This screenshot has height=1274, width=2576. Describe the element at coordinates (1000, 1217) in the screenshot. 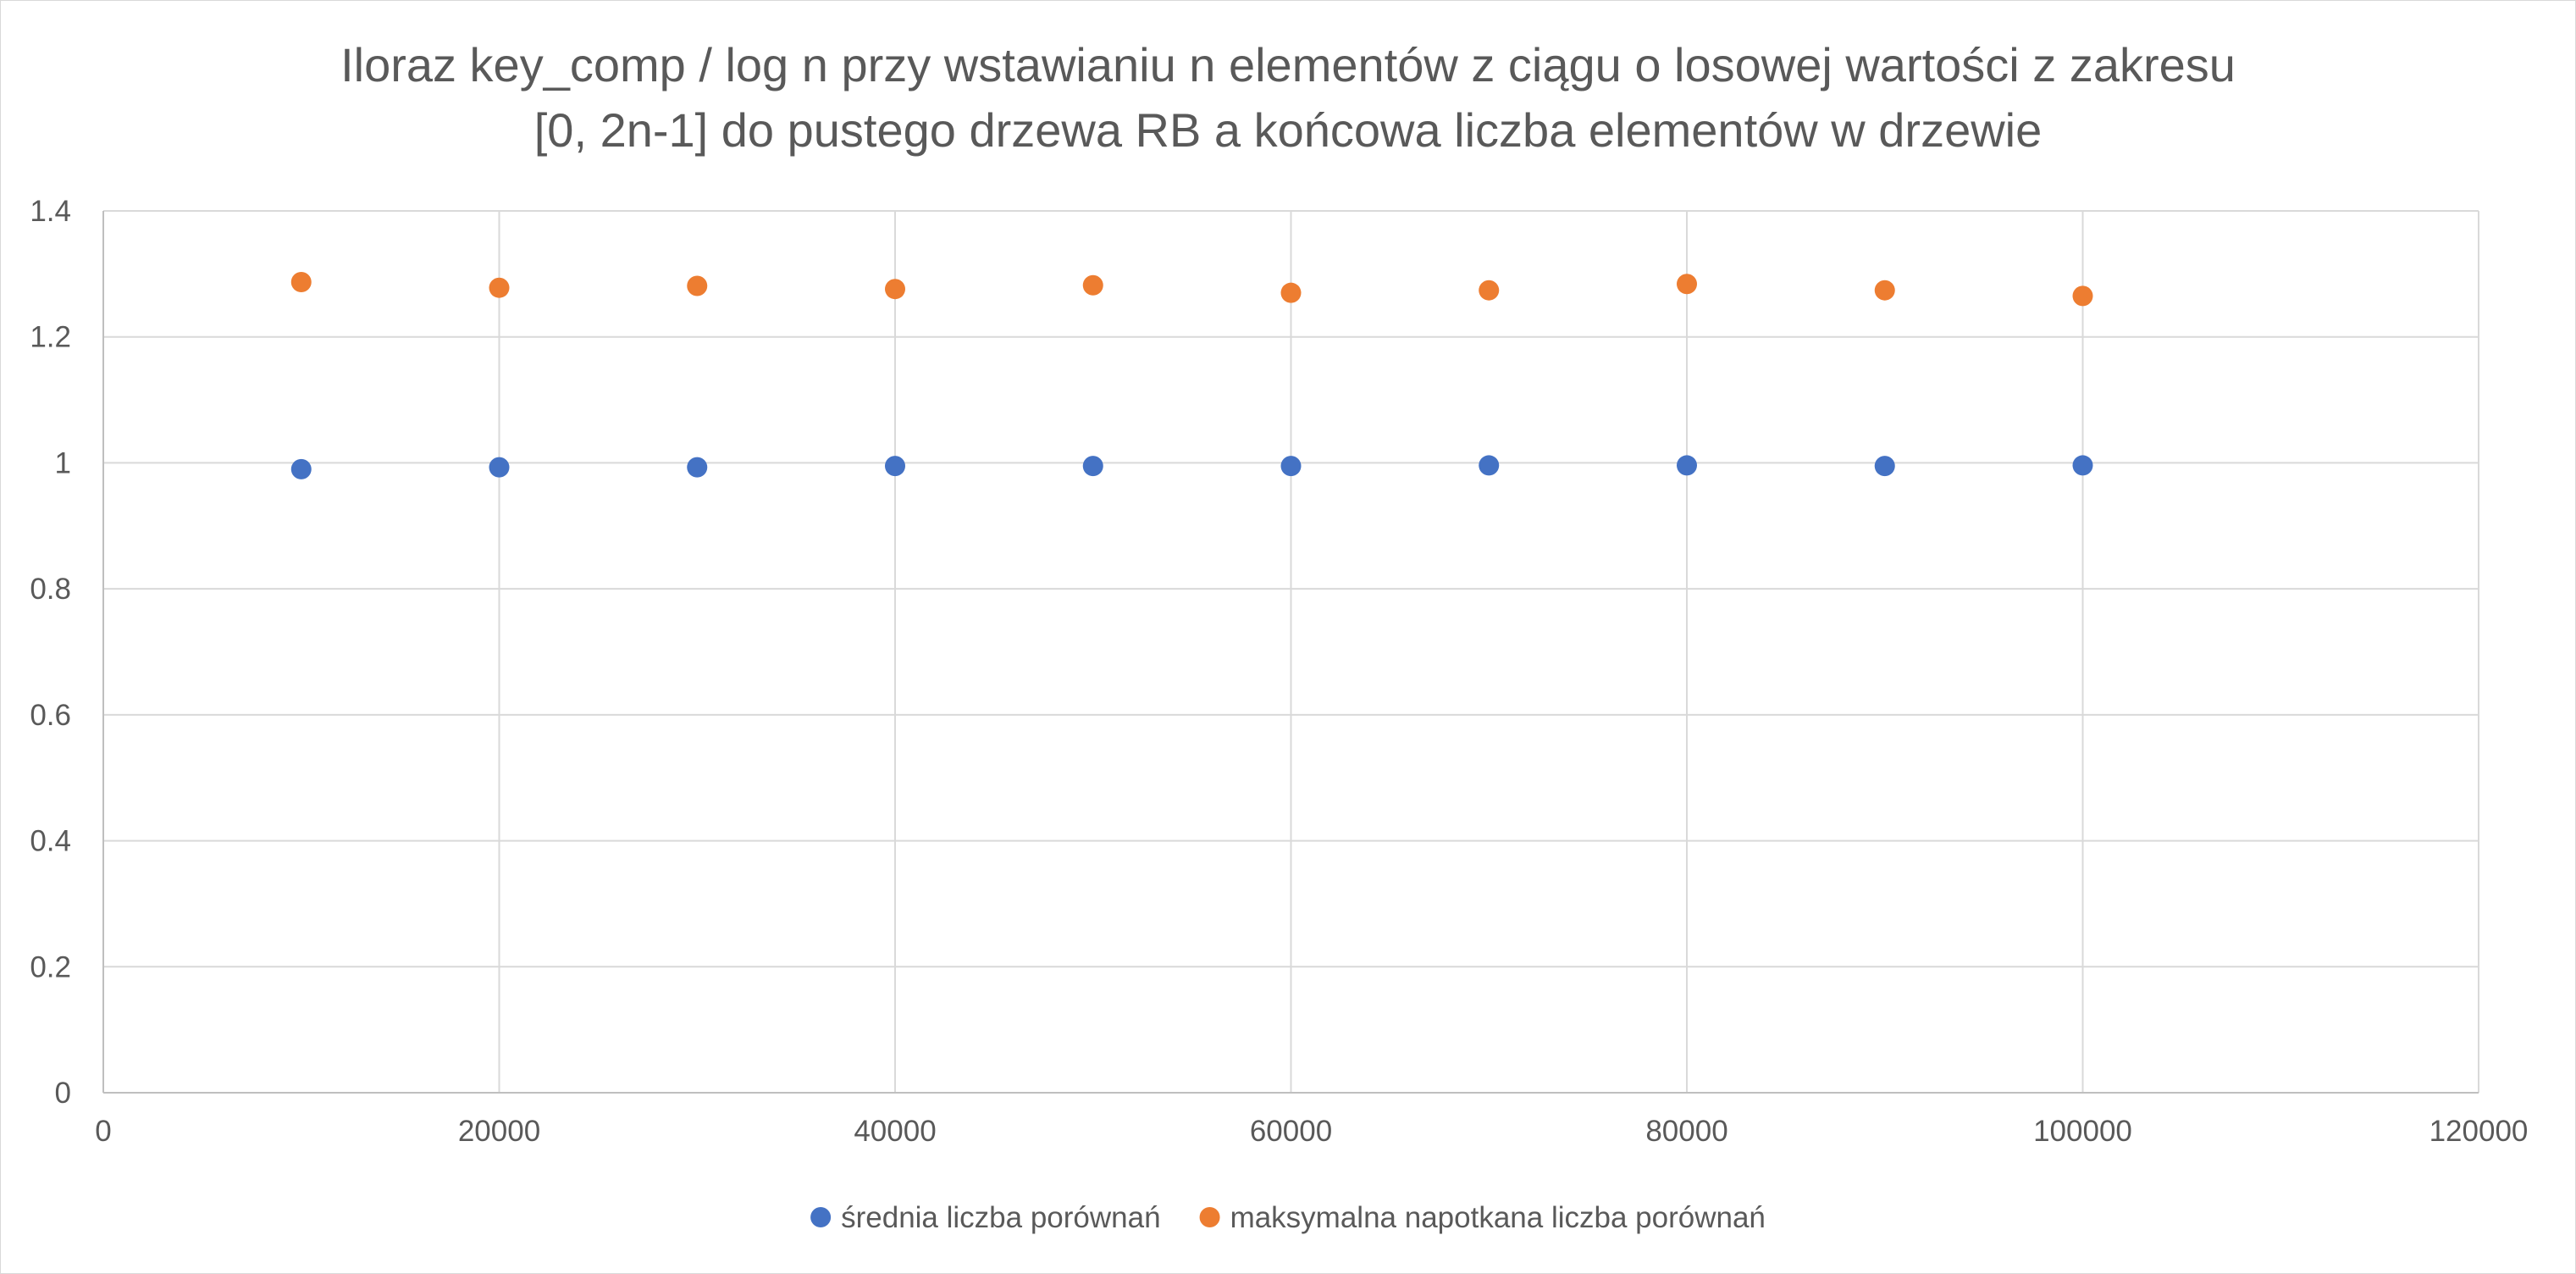

I see `legend-label: średnia liczba porównań` at that location.